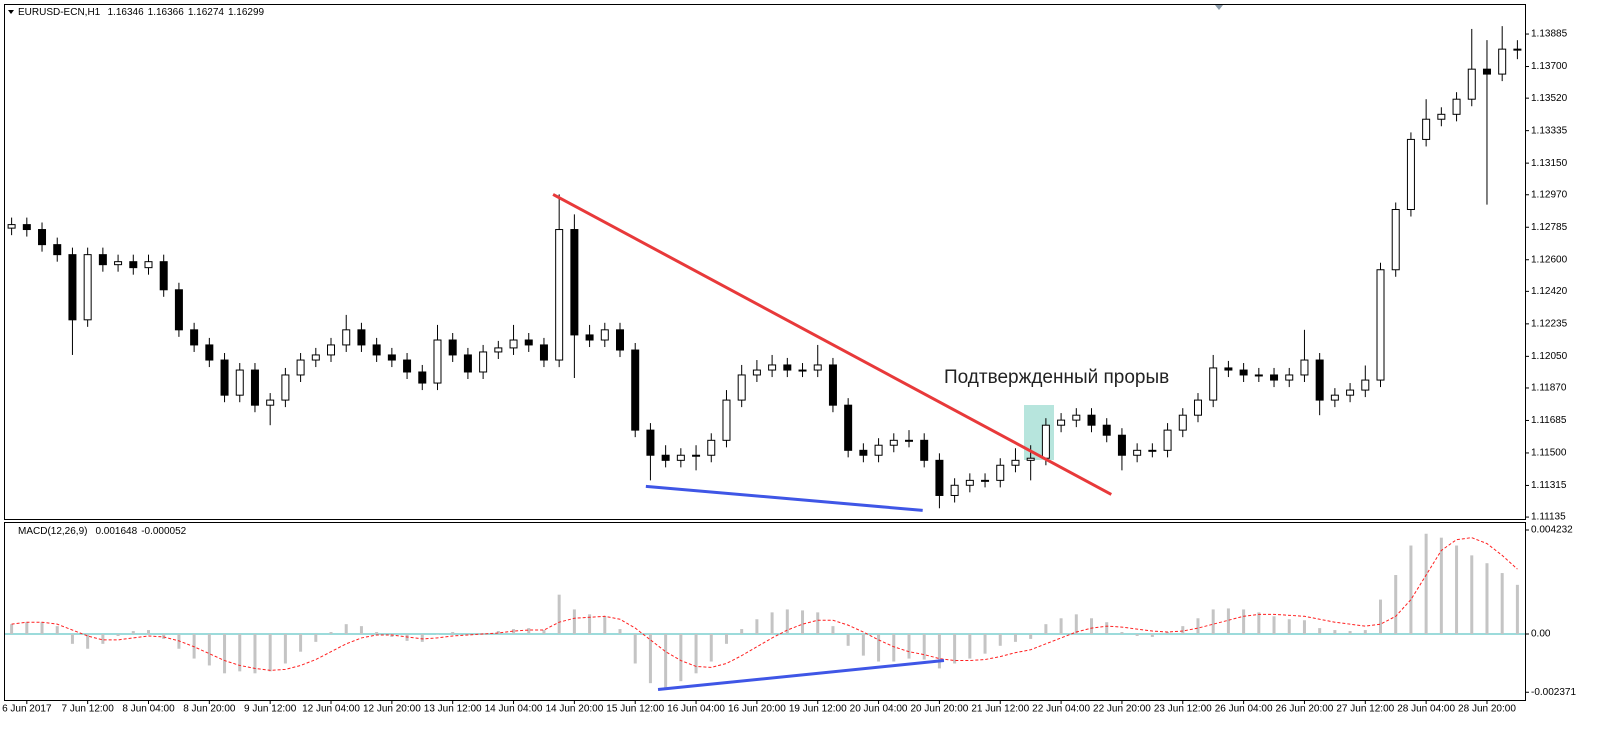 Image resolution: width=1600 pixels, height=734 pixels. I want to click on header-value: -0.000052, so click(163, 531).